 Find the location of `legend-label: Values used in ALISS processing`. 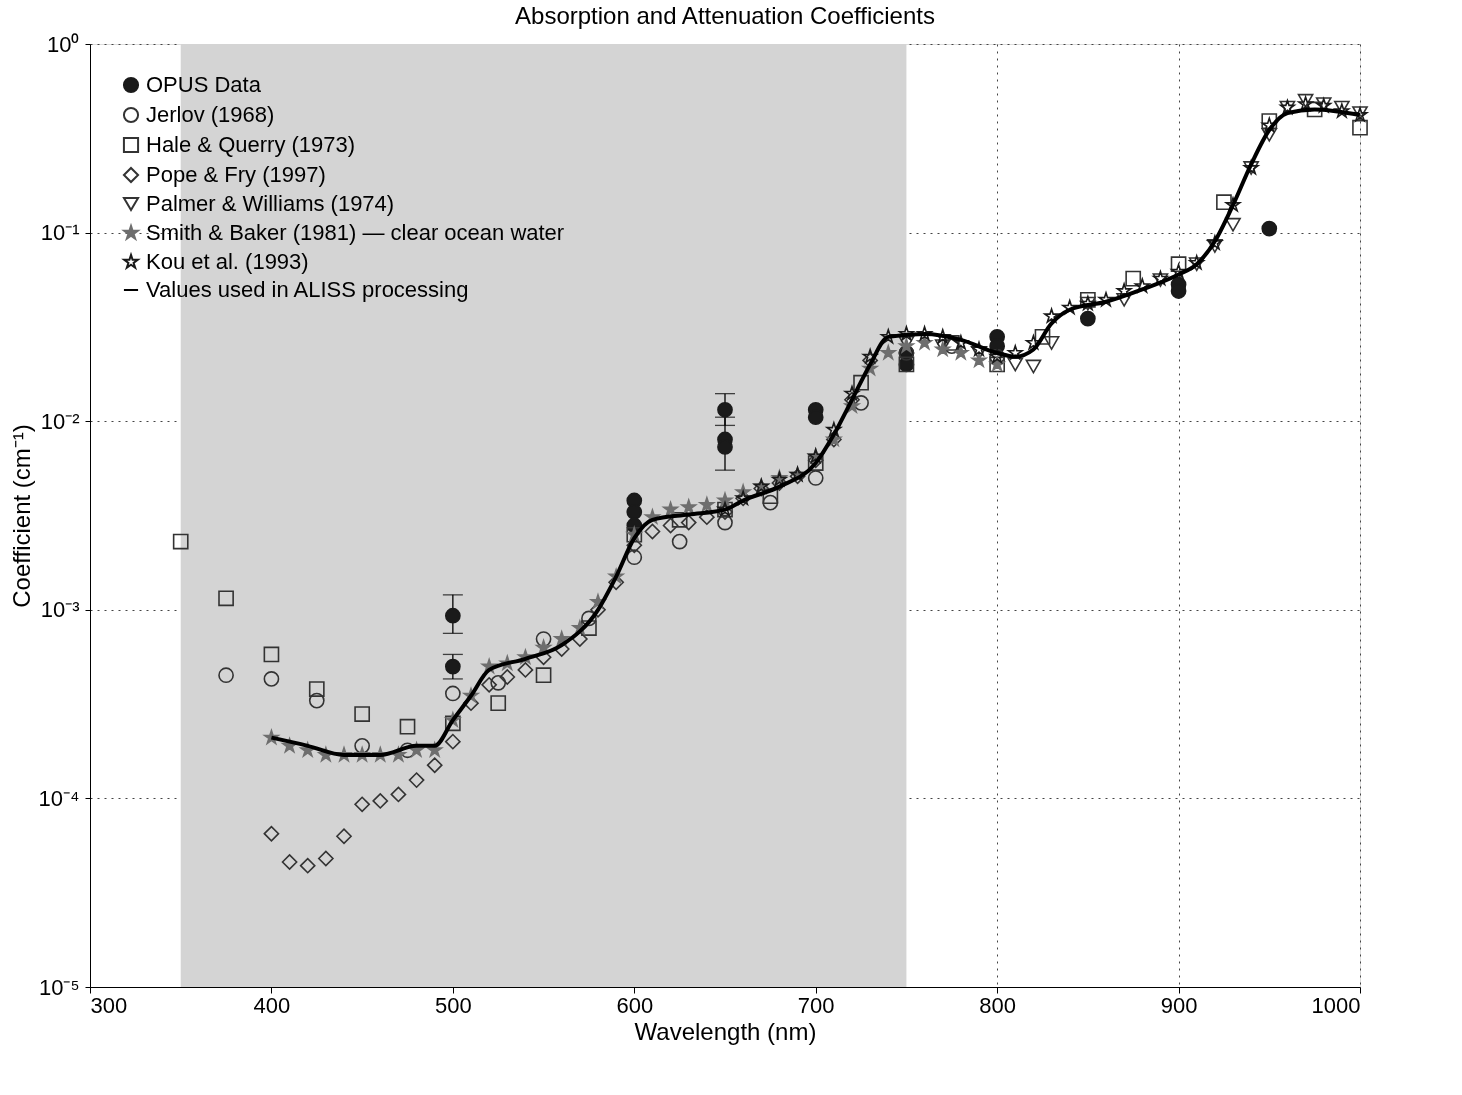

legend-label: Values used in ALISS processing is located at coordinates (307, 289).